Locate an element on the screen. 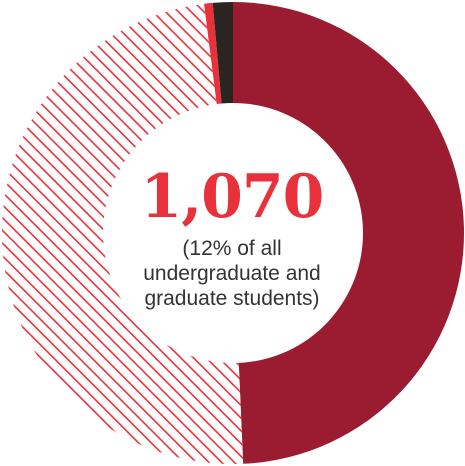  caption-line-1: (12% of all is located at coordinates (232, 248).